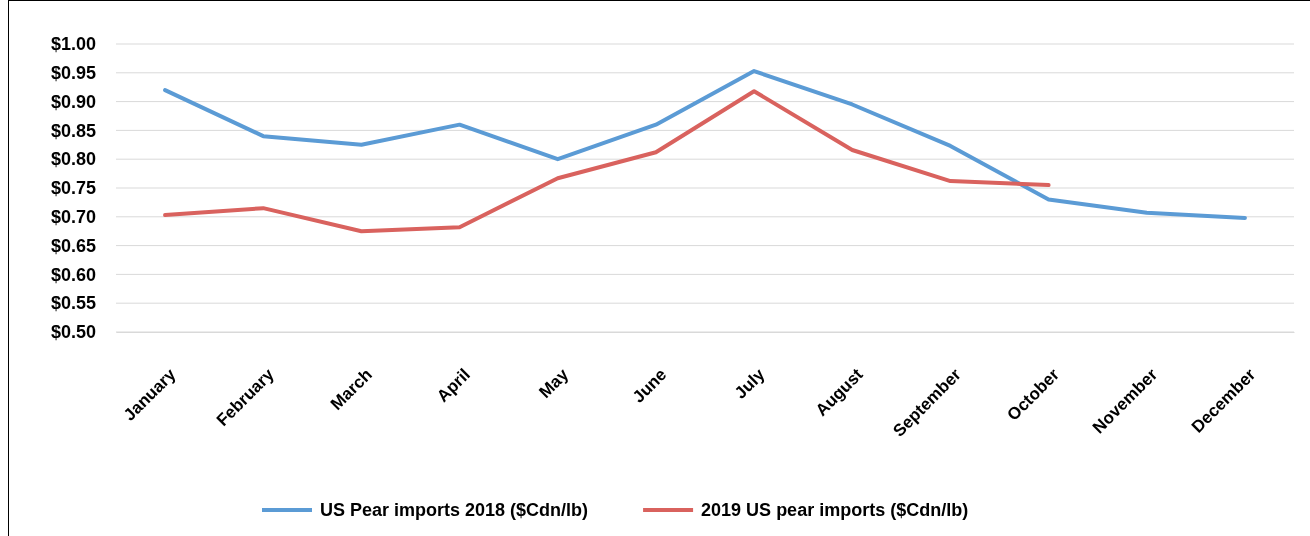  What do you see at coordinates (73, 44) in the screenshot?
I see `y-tick-label: $1.00` at bounding box center [73, 44].